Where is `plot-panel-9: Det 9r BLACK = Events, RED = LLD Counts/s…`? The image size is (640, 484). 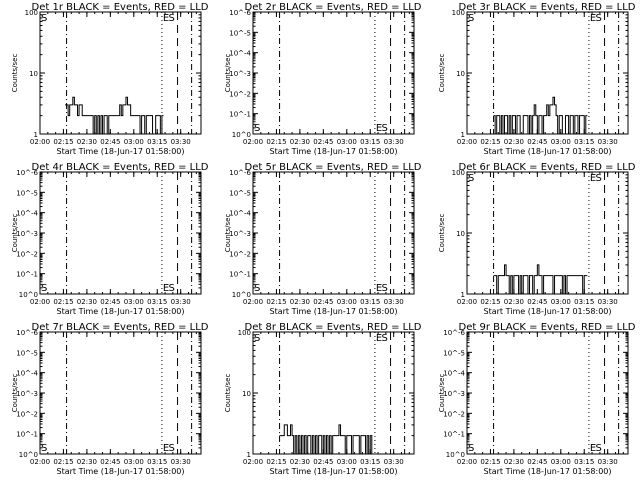
plot-panel-9: Det 9r BLACK = Events, RED = LLD Counts/s… is located at coordinates (537, 399).